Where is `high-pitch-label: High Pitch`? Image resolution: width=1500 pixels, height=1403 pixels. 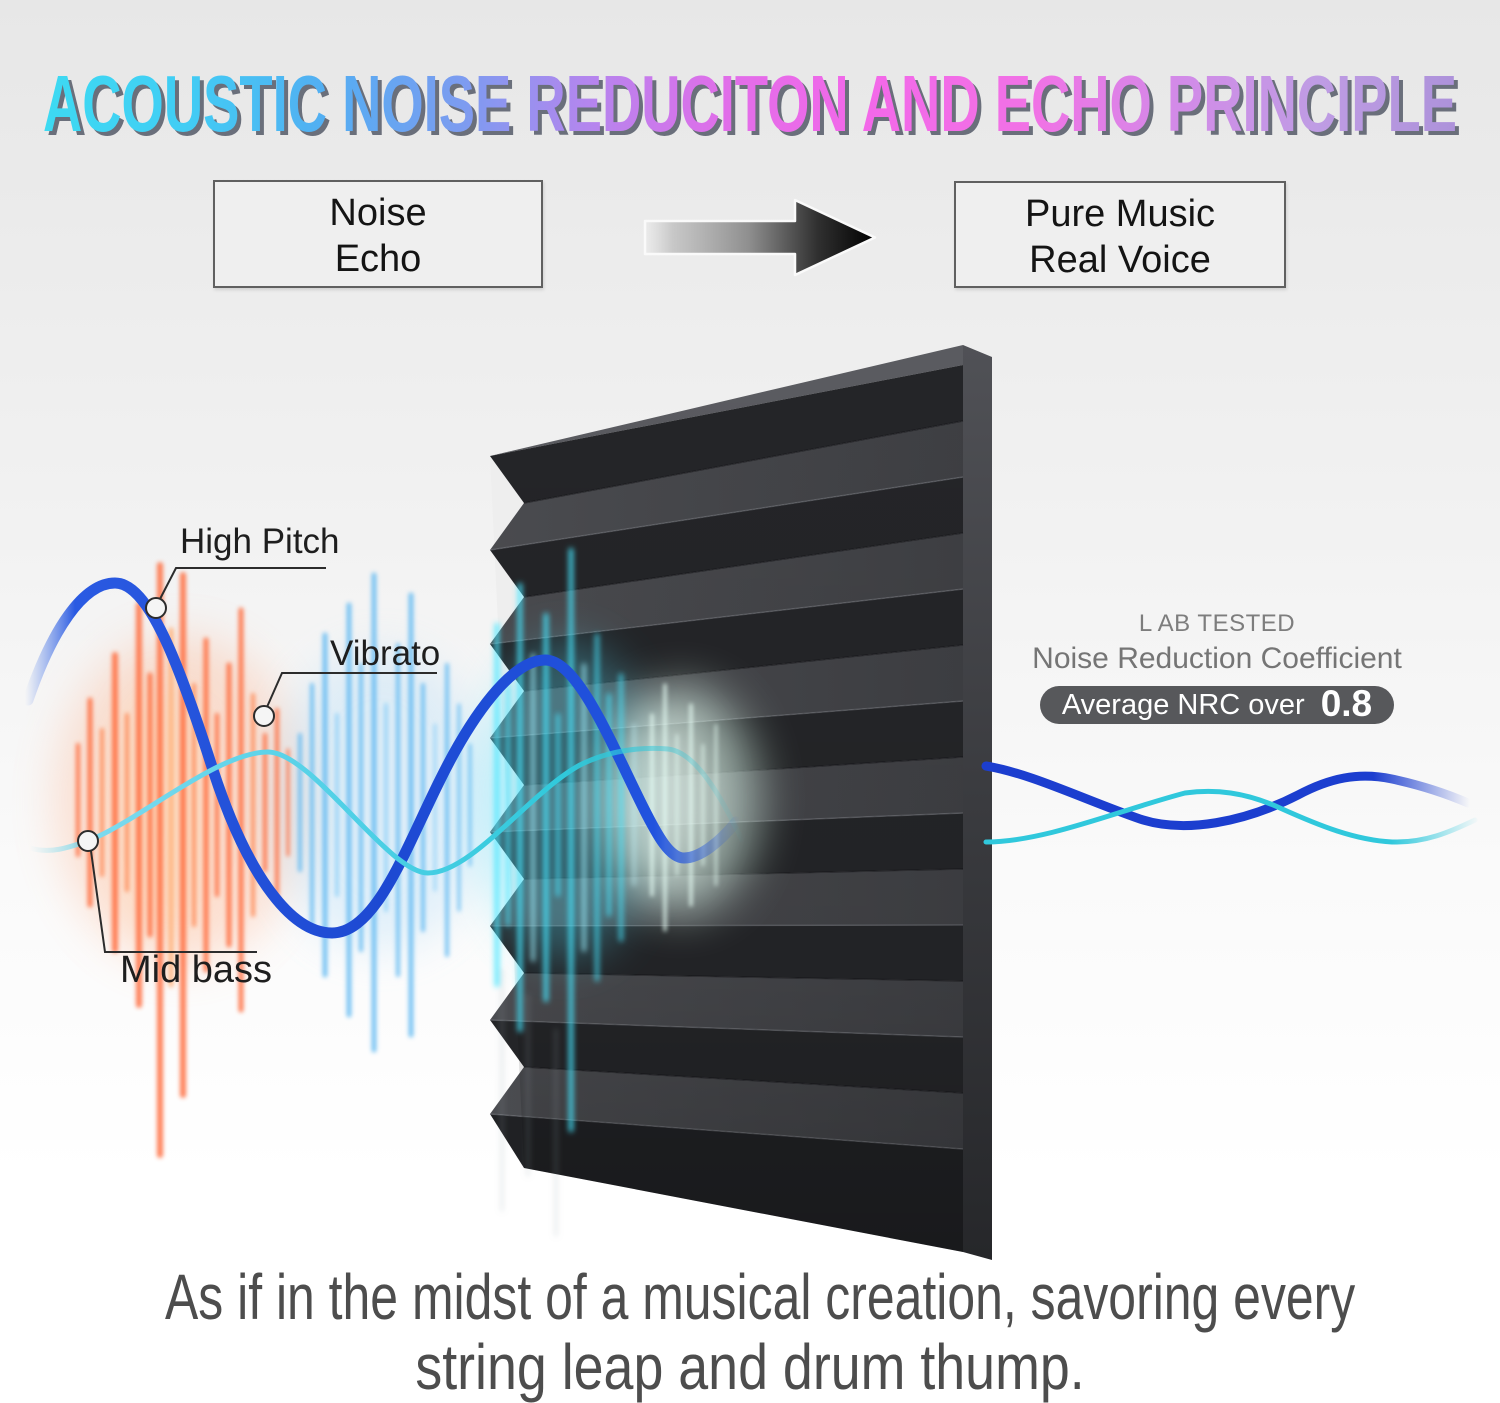 high-pitch-label: High Pitch is located at coordinates (260, 541).